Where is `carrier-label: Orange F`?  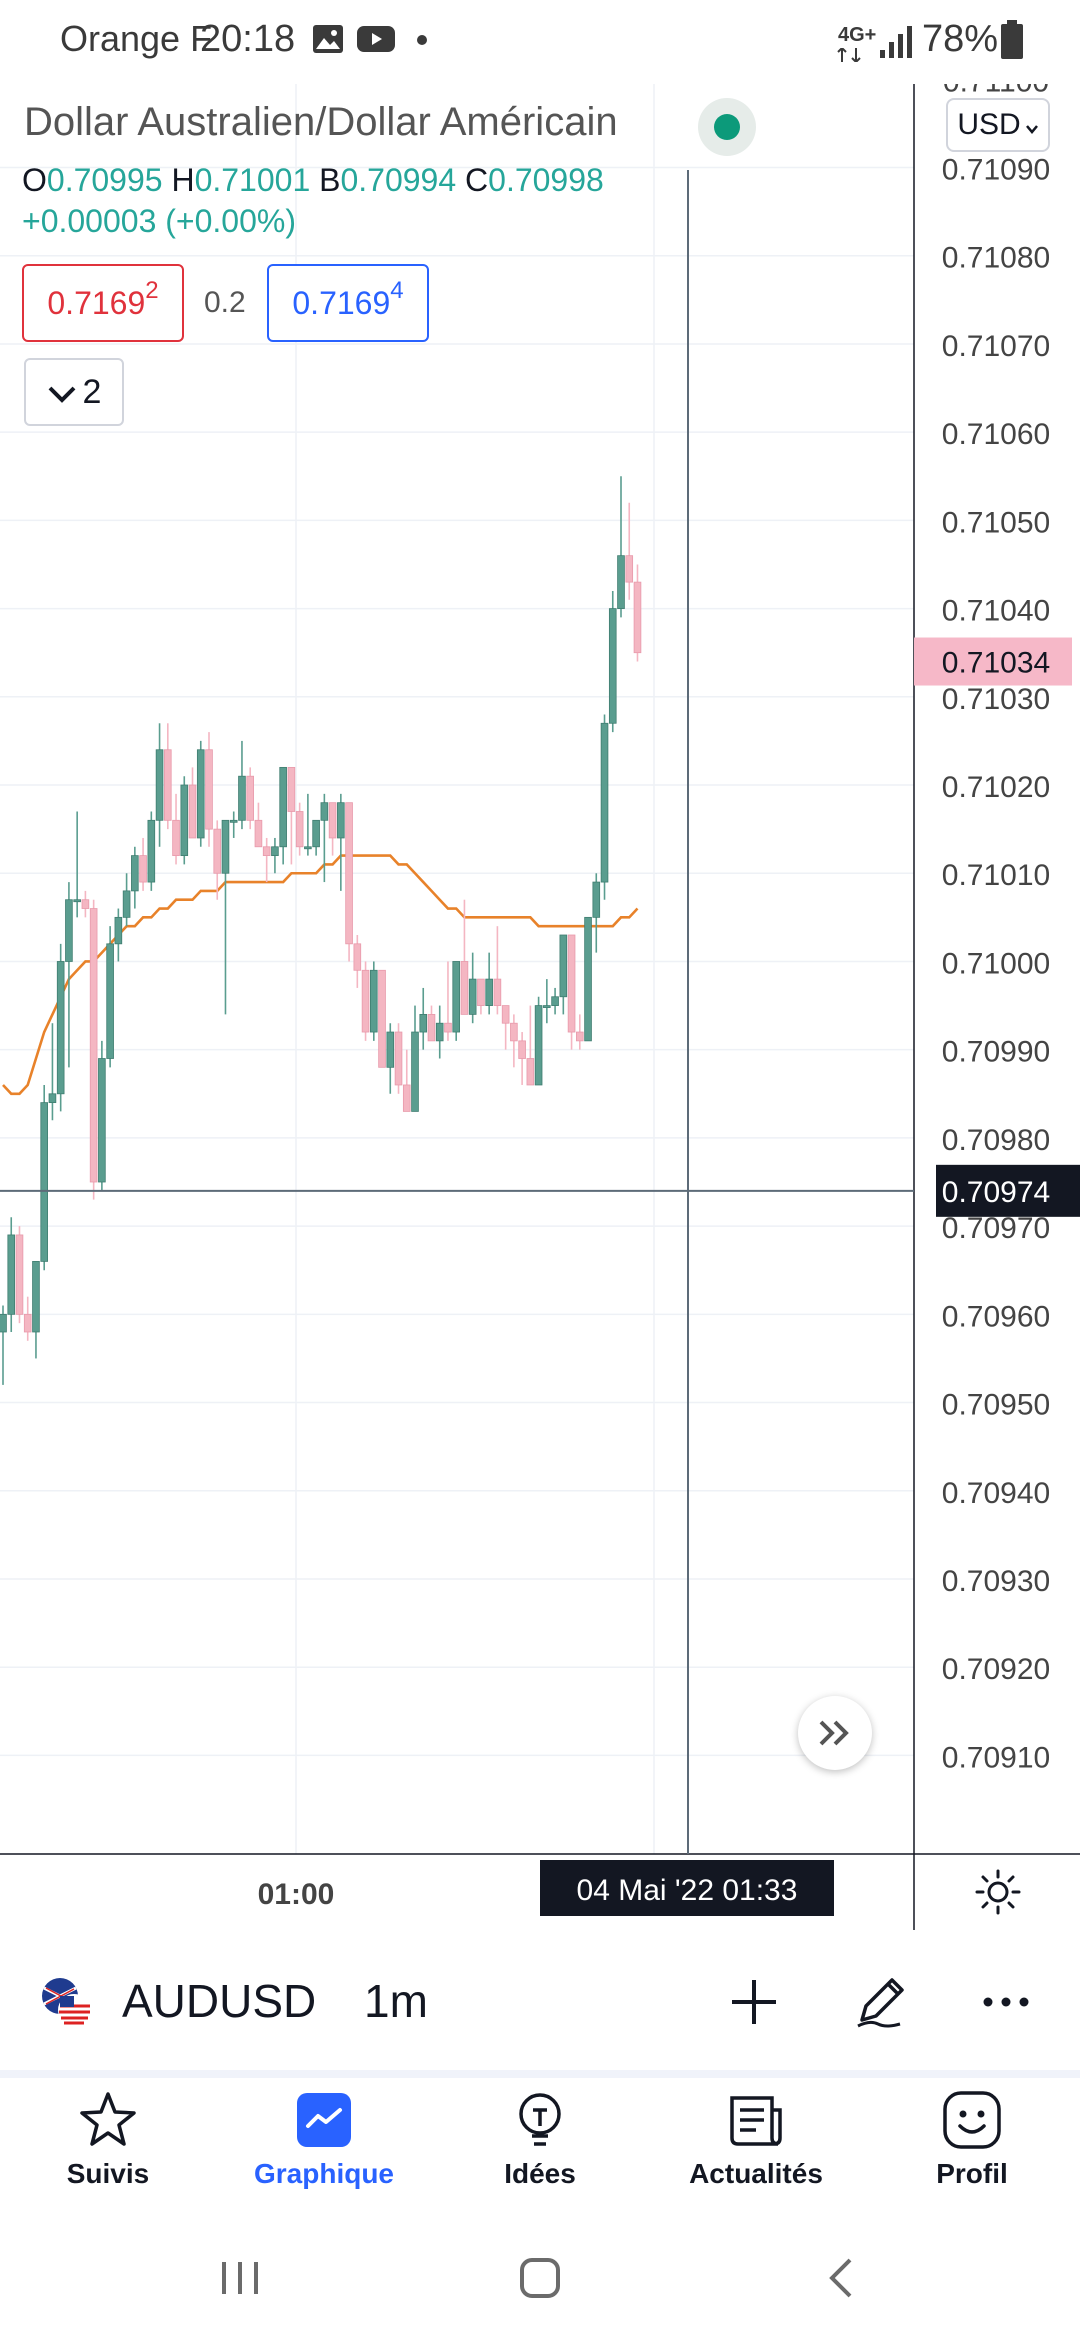
carrier-label: Orange F is located at coordinates (136, 38).